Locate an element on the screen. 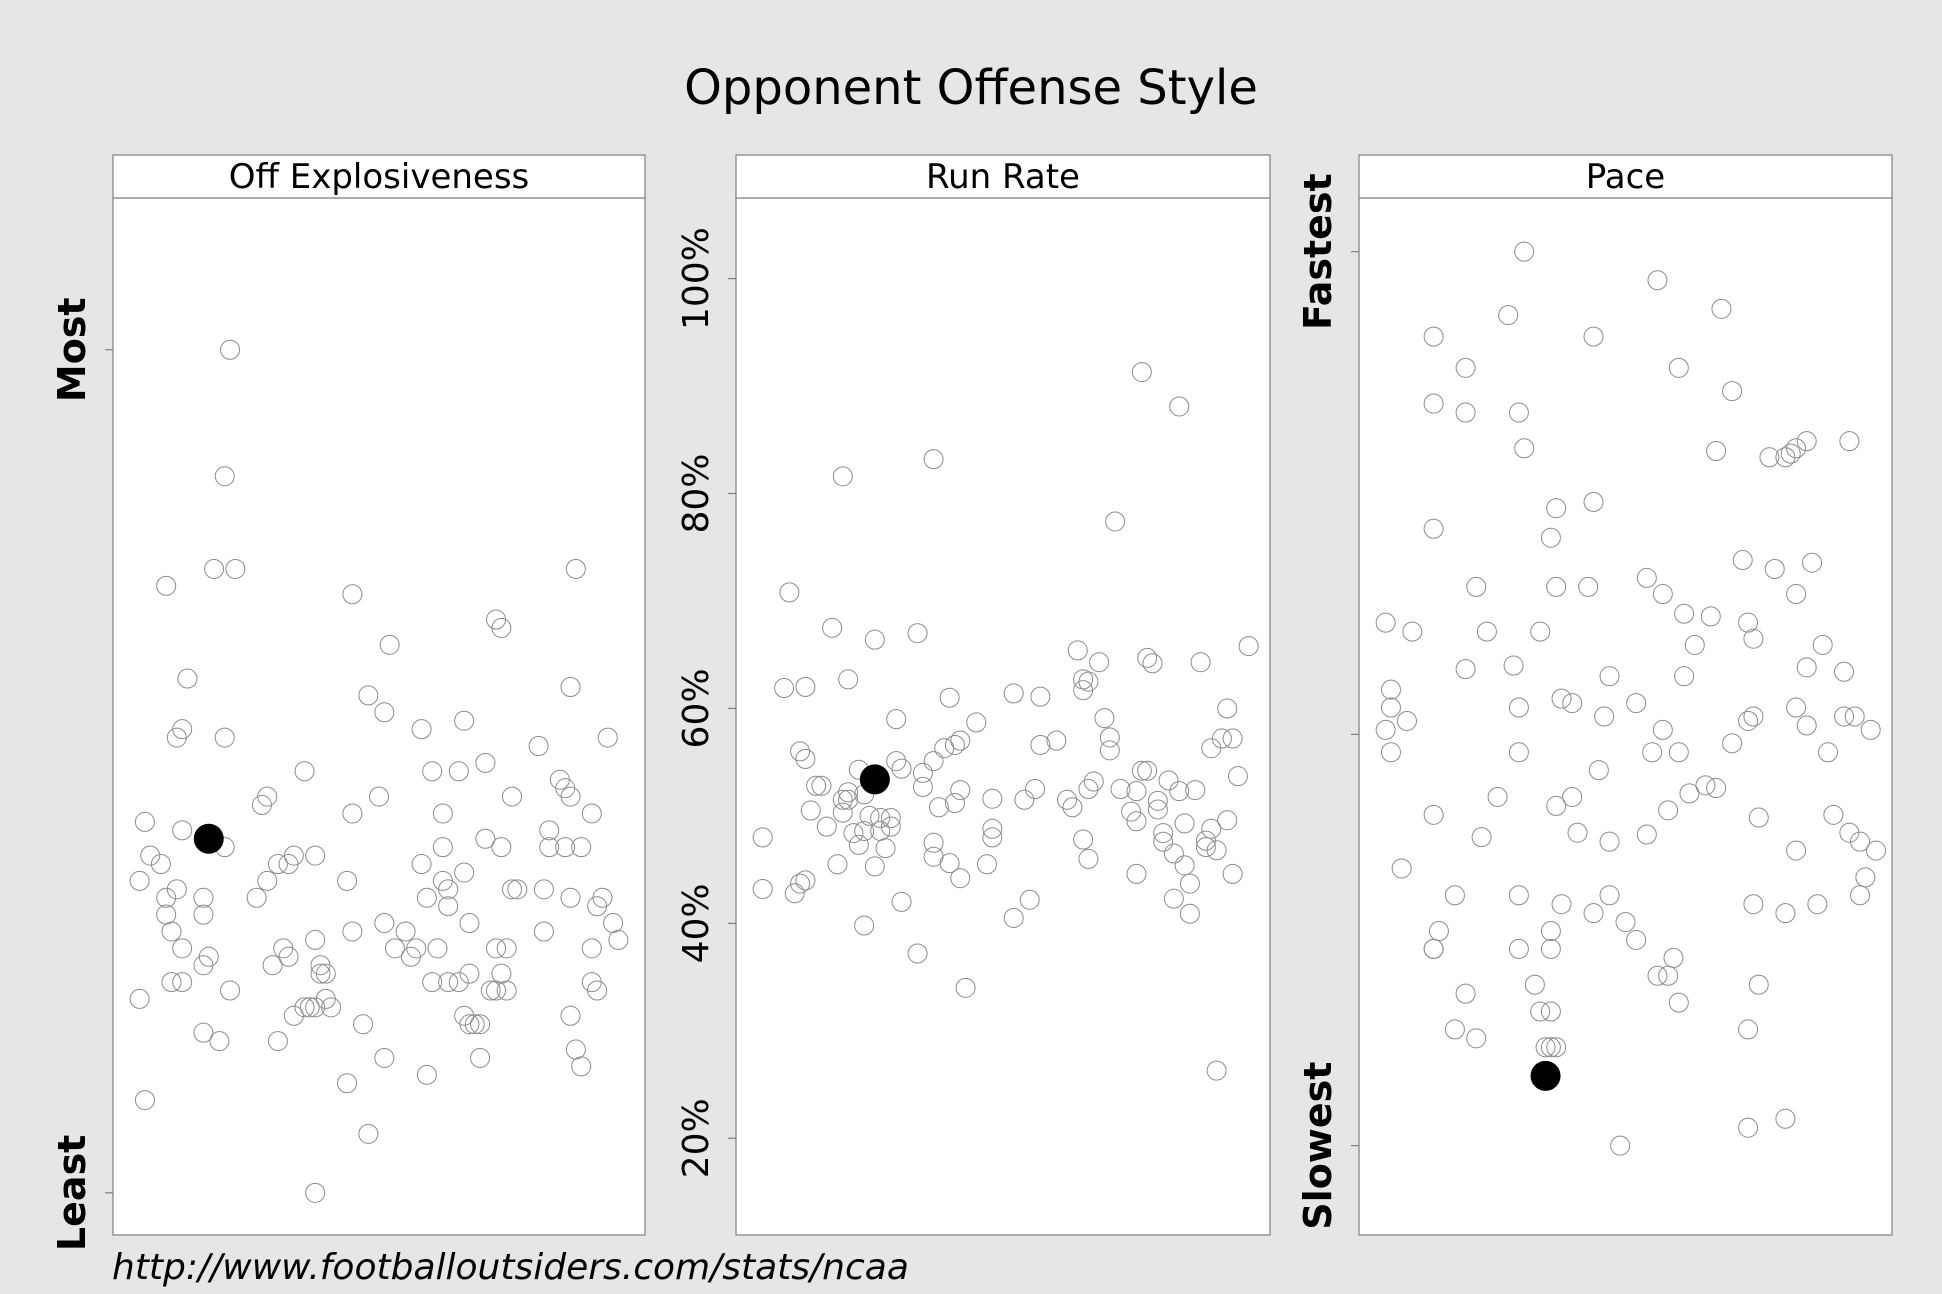 Image resolution: width=1942 pixels, height=1294 pixels. highlight-point is located at coordinates (208, 838).